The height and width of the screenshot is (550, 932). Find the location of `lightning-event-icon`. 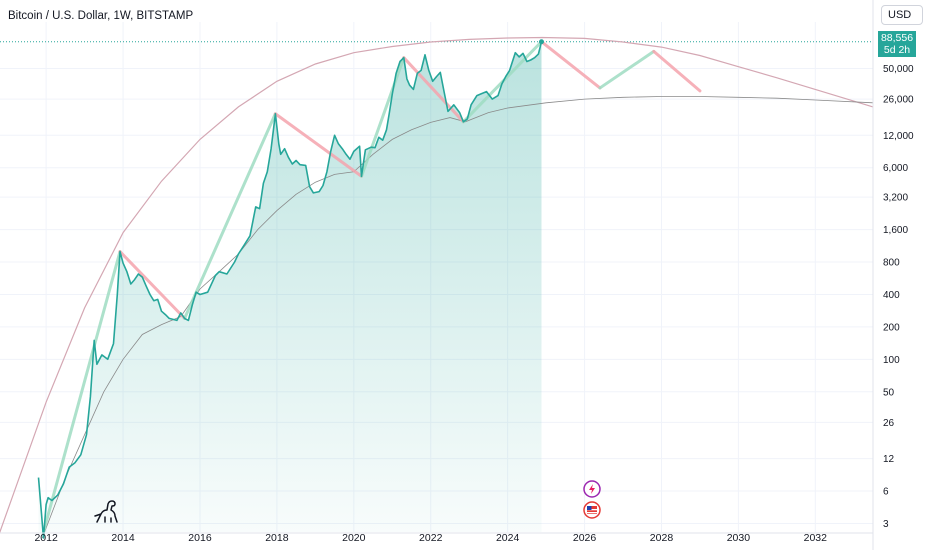

lightning-event-icon is located at coordinates (592, 489).